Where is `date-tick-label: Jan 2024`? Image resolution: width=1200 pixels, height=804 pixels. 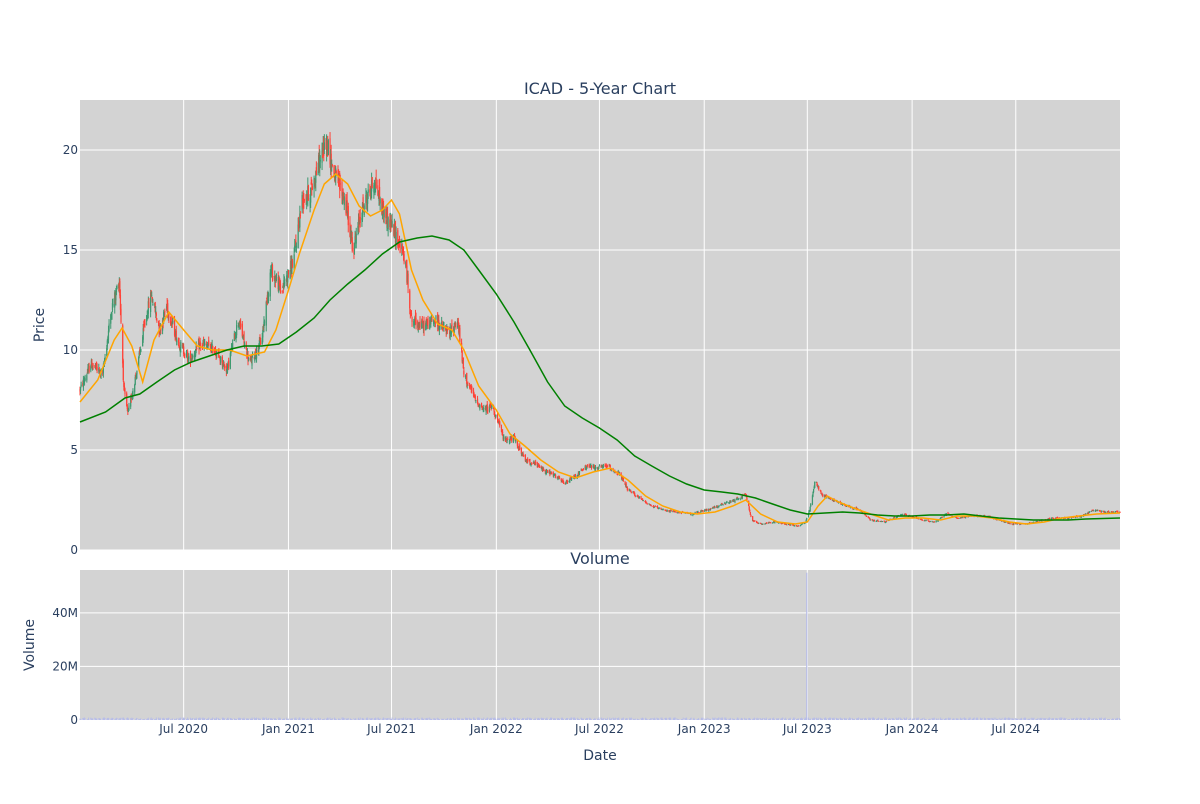
date-tick-label: Jan 2024 is located at coordinates (912, 729).